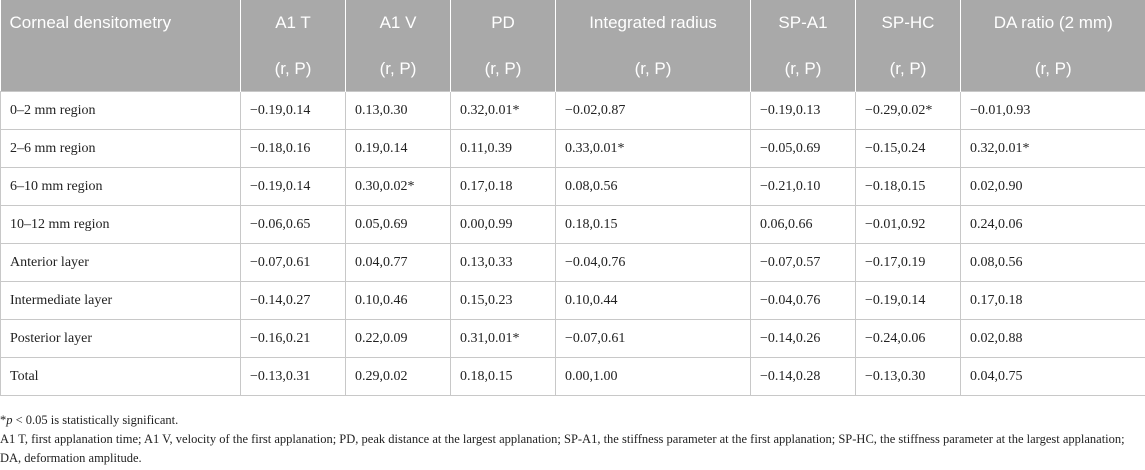 Image resolution: width=1145 pixels, height=470 pixels. Describe the element at coordinates (803, 23) in the screenshot. I see `header-cell: SP-A1` at that location.